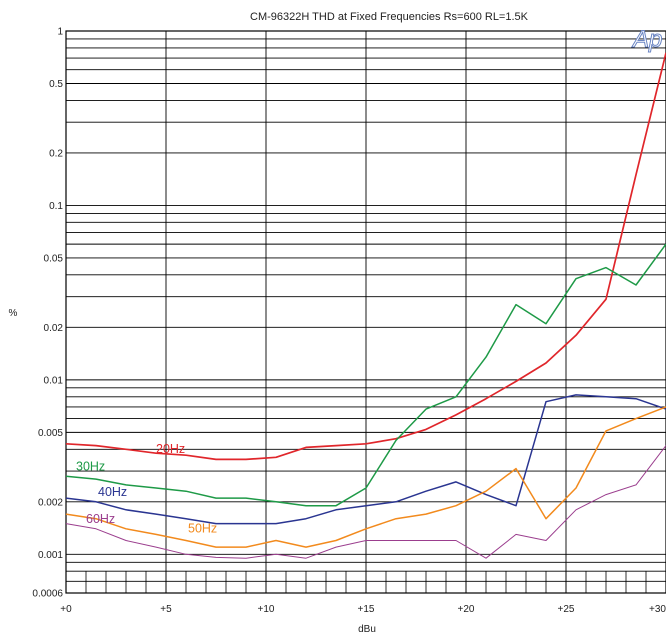  I want to click on y-tick-label: 0.1, so click(56, 206).